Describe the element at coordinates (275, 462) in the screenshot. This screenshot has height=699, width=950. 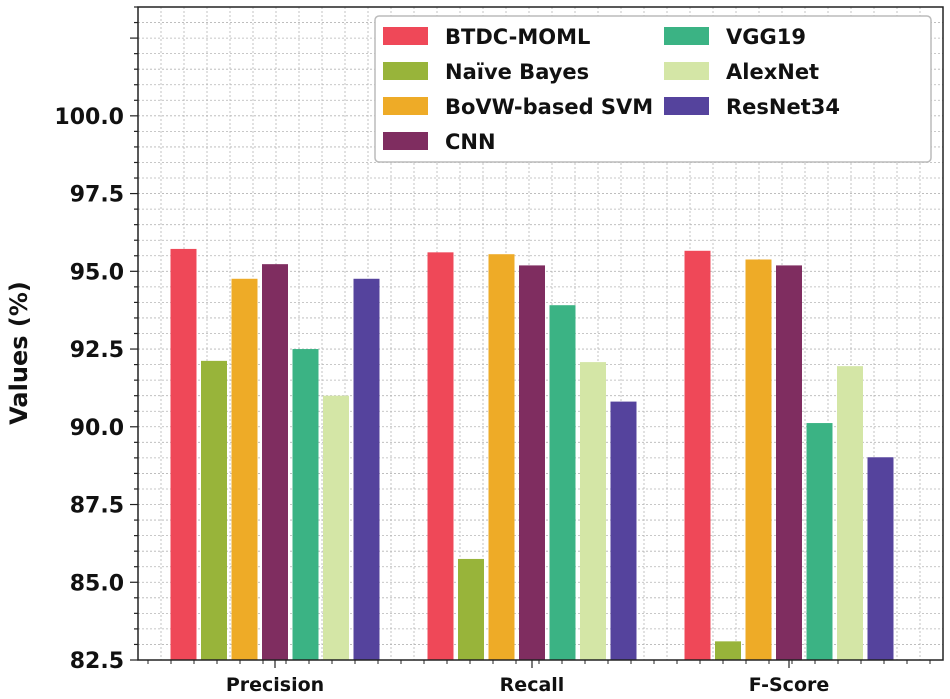
I see `bar-cnn-precision` at that location.